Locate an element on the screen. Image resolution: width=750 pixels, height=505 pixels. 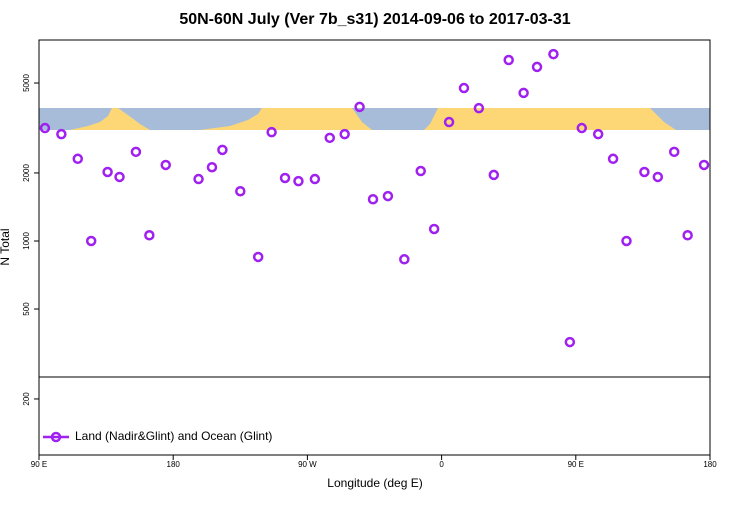
x-tick-label: 90 W is located at coordinates (307, 464).